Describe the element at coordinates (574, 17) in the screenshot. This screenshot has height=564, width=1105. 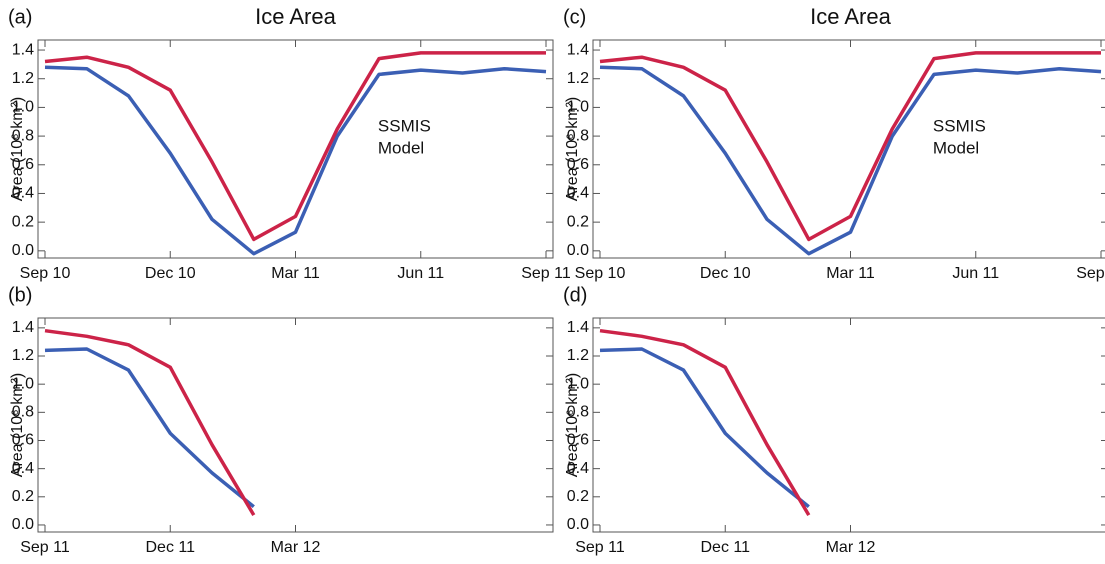
I see `panel-label: (c)` at that location.